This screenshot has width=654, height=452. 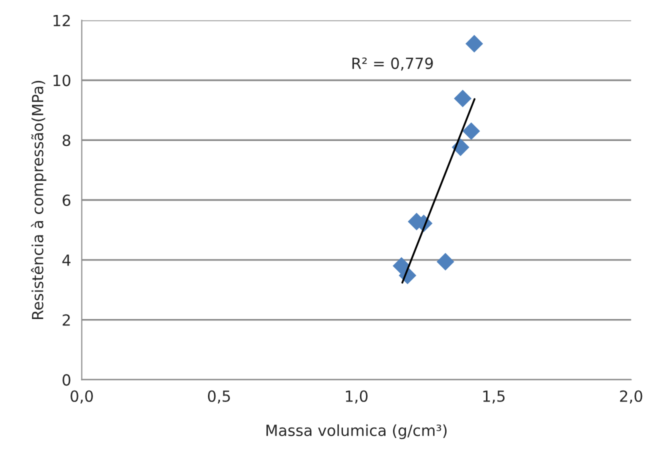 What do you see at coordinates (356, 432) in the screenshot?
I see `x-axis-title: Massa volumica (g/cm³)` at bounding box center [356, 432].